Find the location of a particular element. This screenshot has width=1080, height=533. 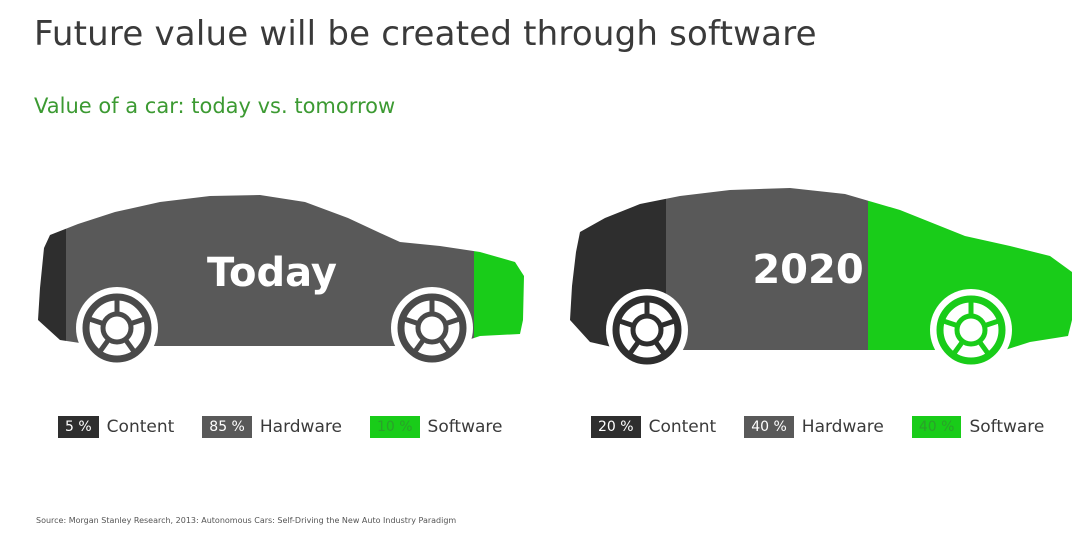

car-2020-label: 2020 is located at coordinates (807, 270).